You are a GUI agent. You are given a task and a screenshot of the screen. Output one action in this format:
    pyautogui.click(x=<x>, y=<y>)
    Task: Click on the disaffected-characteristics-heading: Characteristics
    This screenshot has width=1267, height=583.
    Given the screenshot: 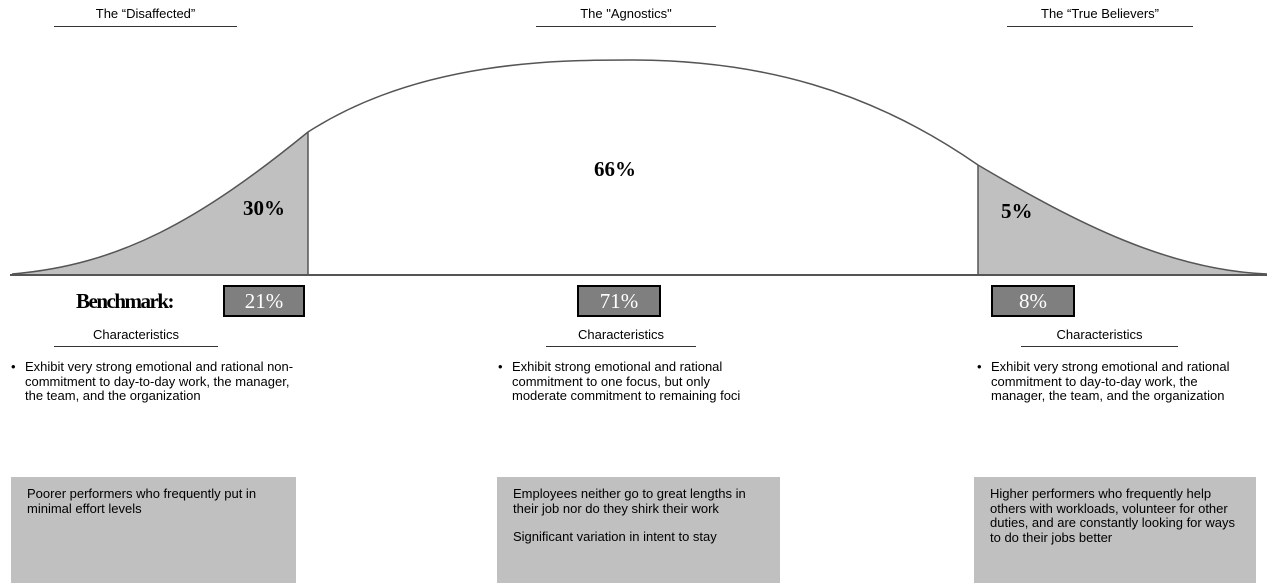 What is the action you would take?
    pyautogui.click(x=136, y=334)
    